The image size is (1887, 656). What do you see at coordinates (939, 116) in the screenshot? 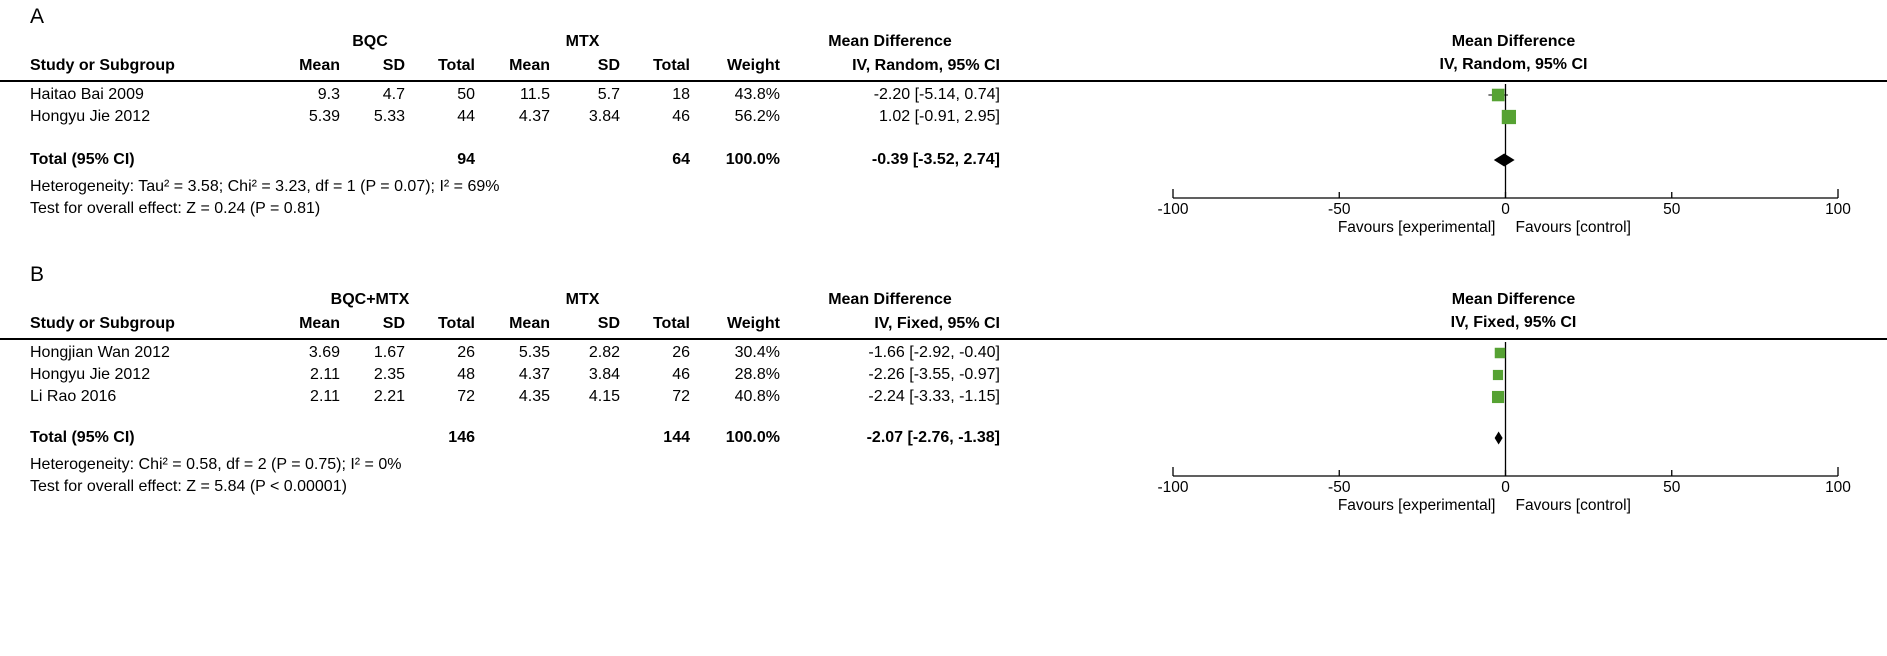
I see `estimate-value: 1.02 [-0.91, 2.95]` at bounding box center [939, 116].